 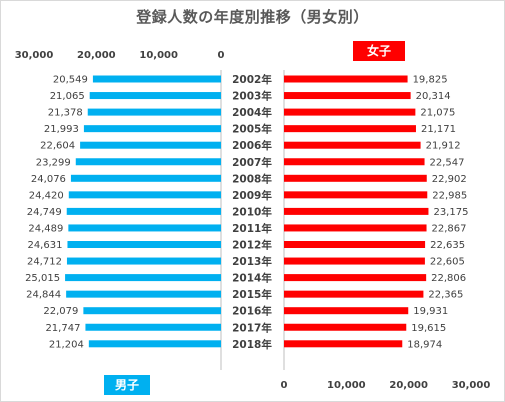 What do you see at coordinates (252, 344) in the screenshot?
I see `year-category-label: 2018年` at bounding box center [252, 344].